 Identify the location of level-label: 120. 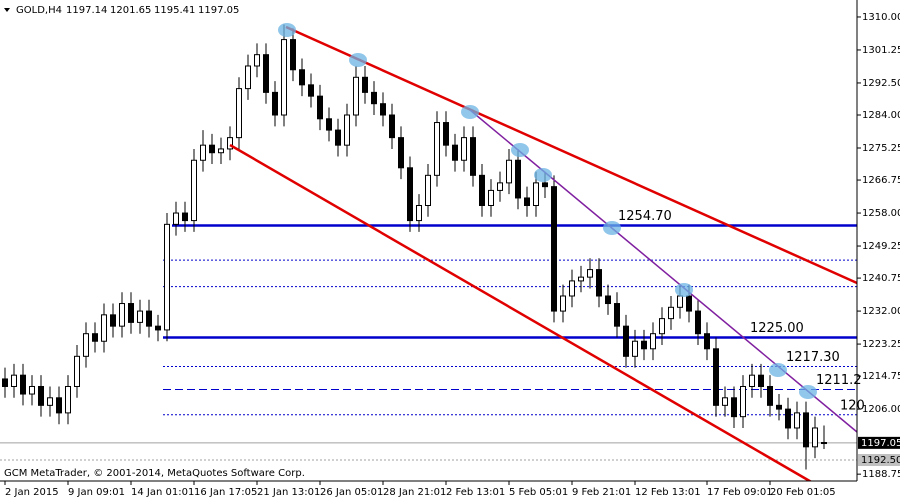
(852, 405).